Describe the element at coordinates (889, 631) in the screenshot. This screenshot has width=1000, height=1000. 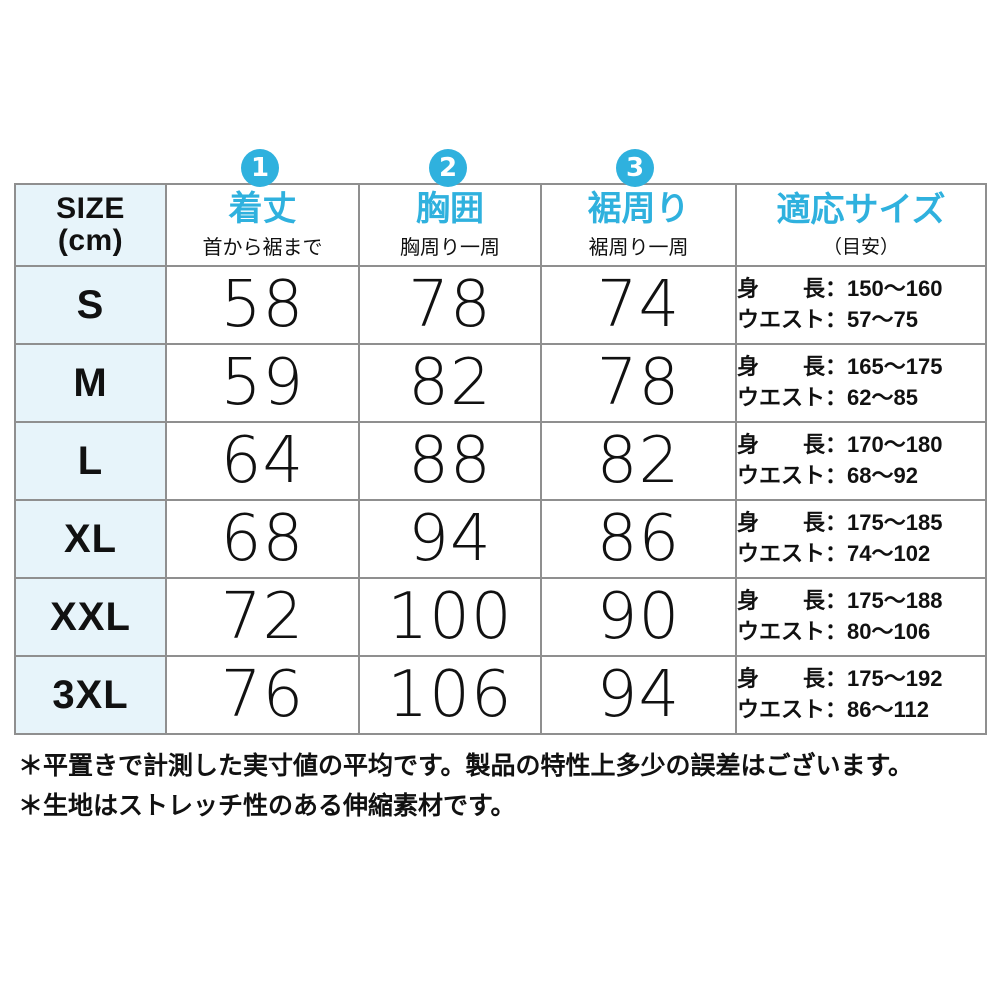
I see `fit-waist-value: 80〜106` at that location.